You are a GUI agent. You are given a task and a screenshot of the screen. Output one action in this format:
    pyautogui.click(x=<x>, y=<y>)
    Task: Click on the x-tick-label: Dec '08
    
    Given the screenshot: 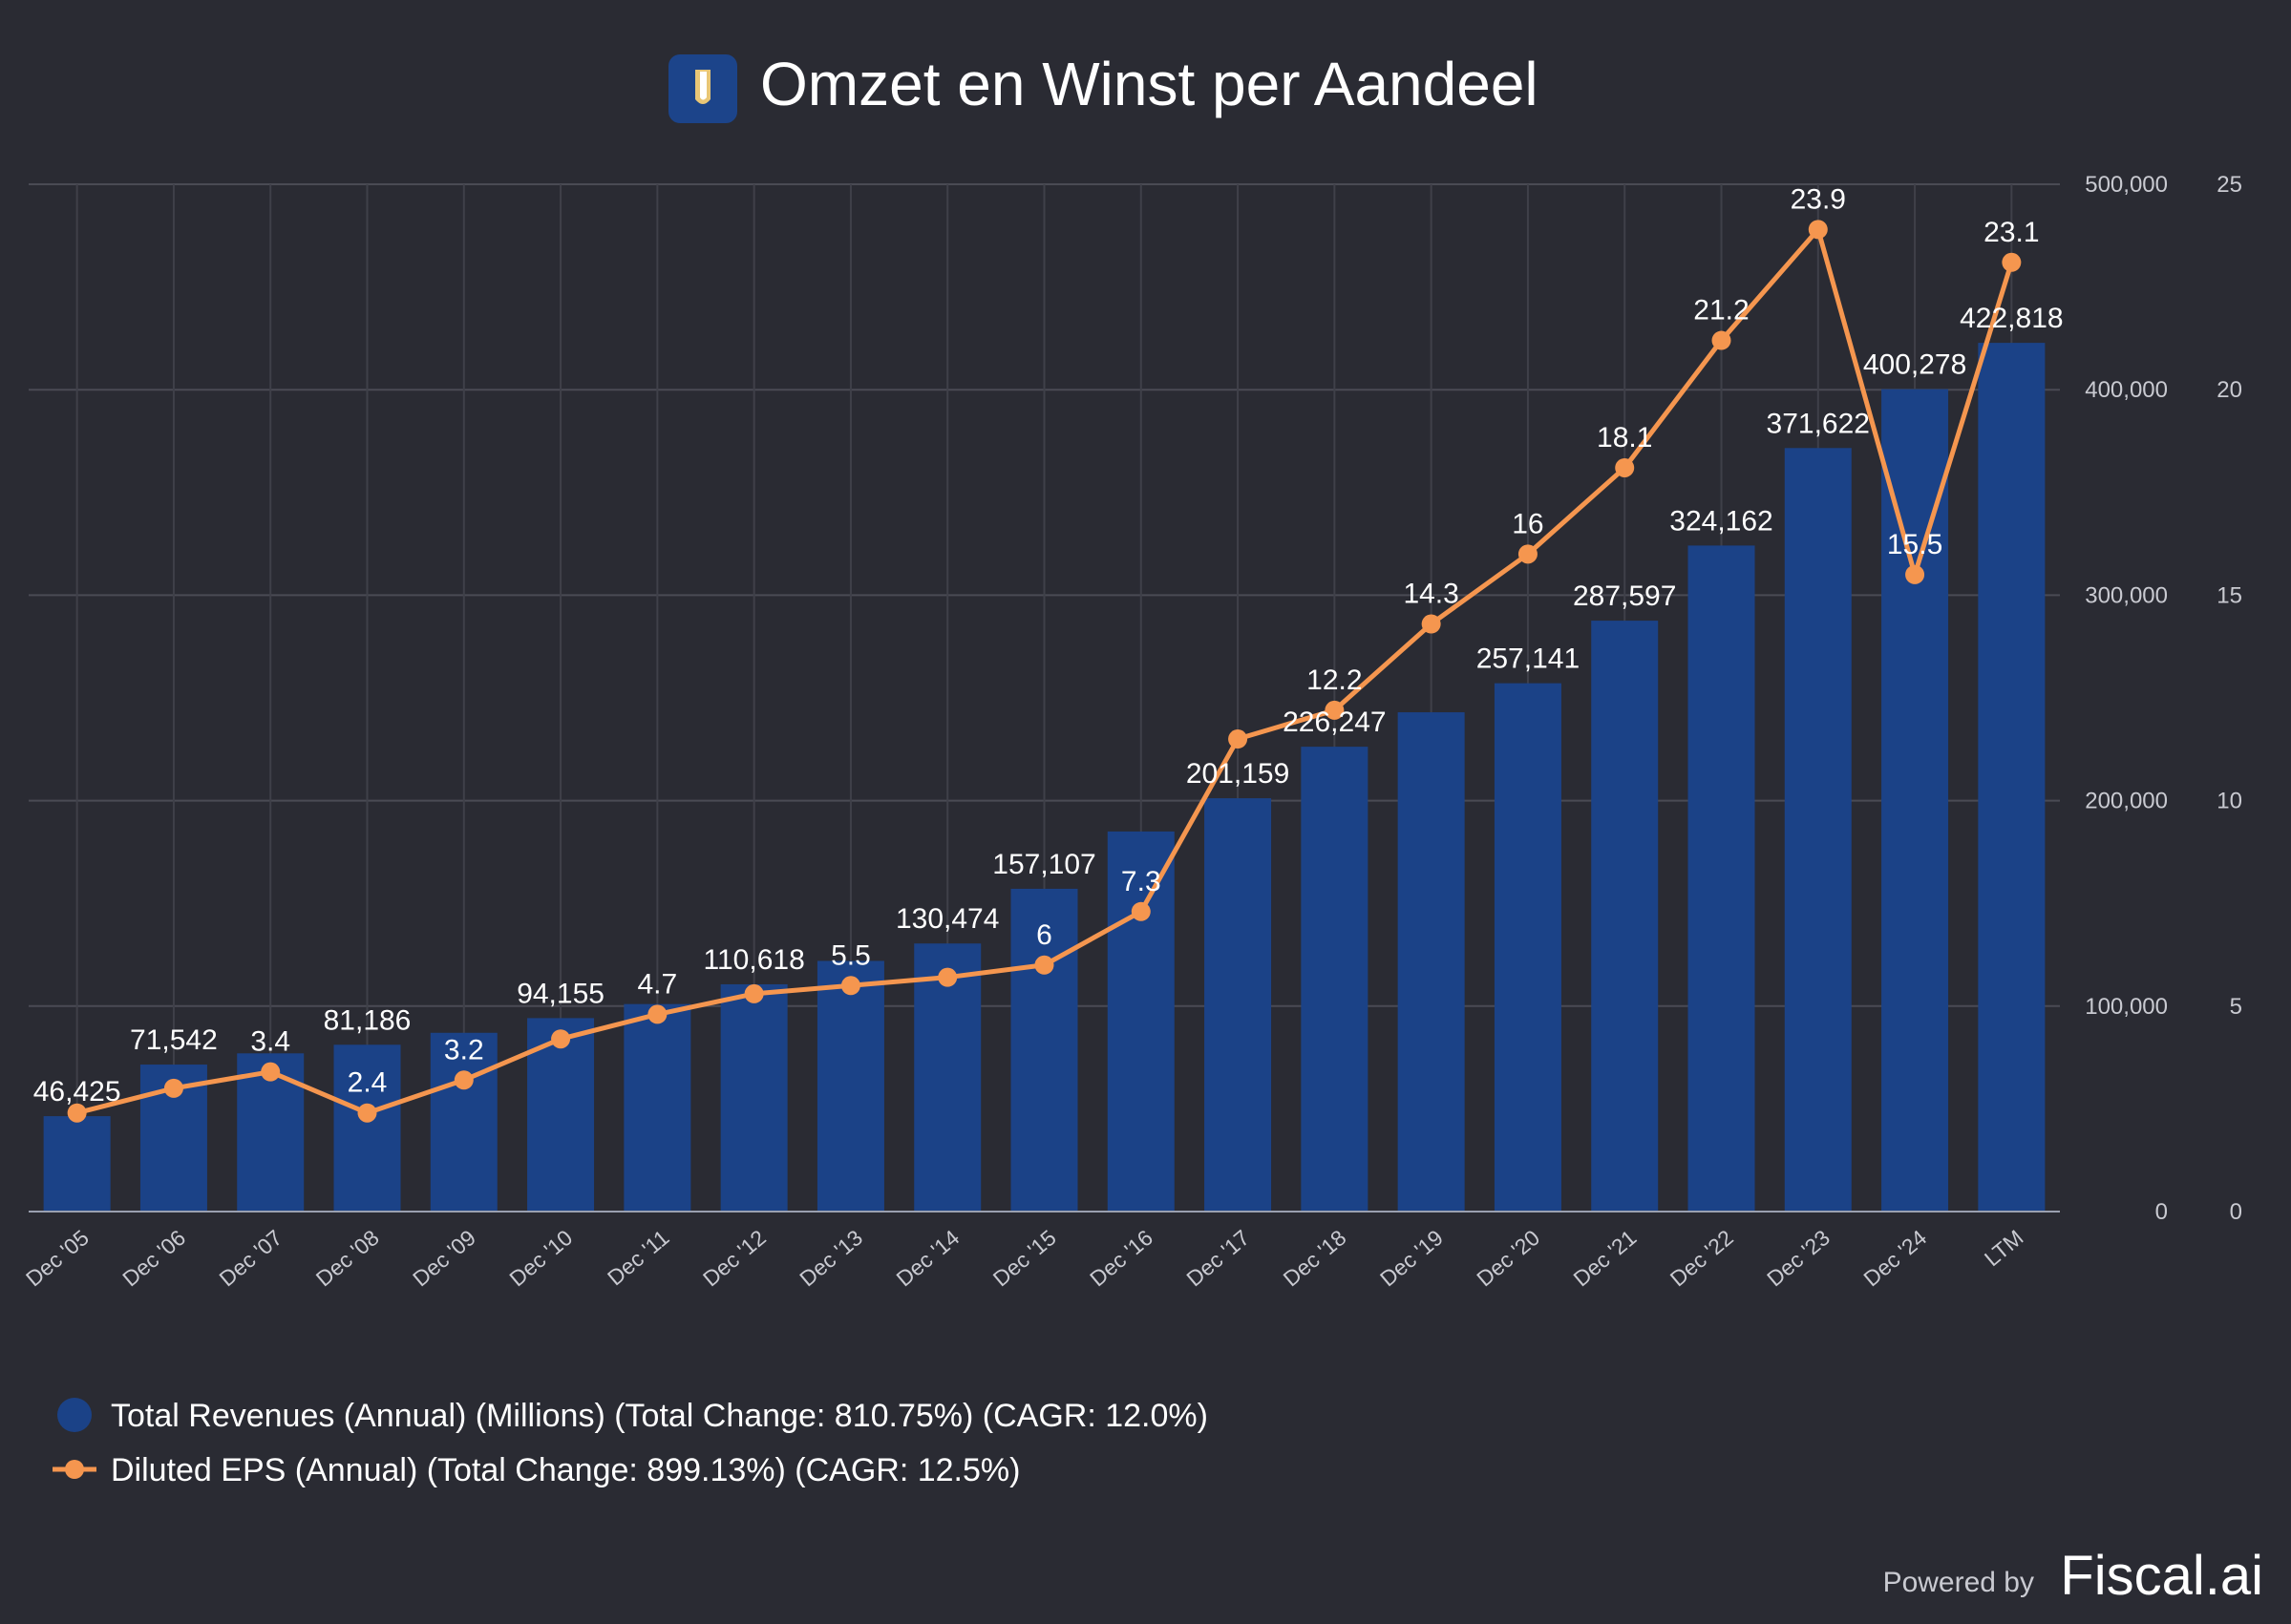 What is the action you would take?
    pyautogui.click(x=347, y=1258)
    